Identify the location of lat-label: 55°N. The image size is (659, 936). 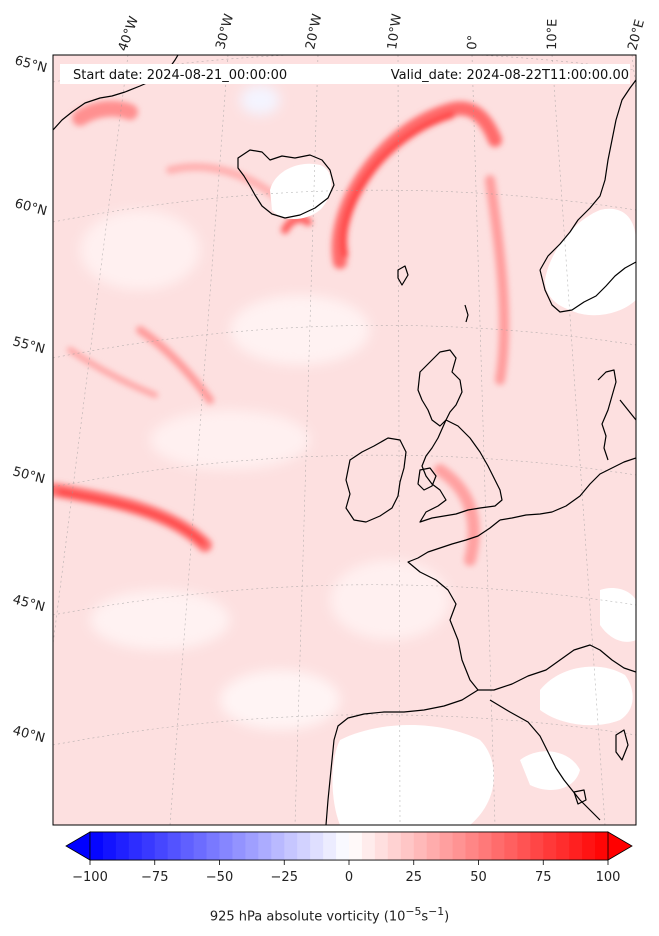
(29, 345).